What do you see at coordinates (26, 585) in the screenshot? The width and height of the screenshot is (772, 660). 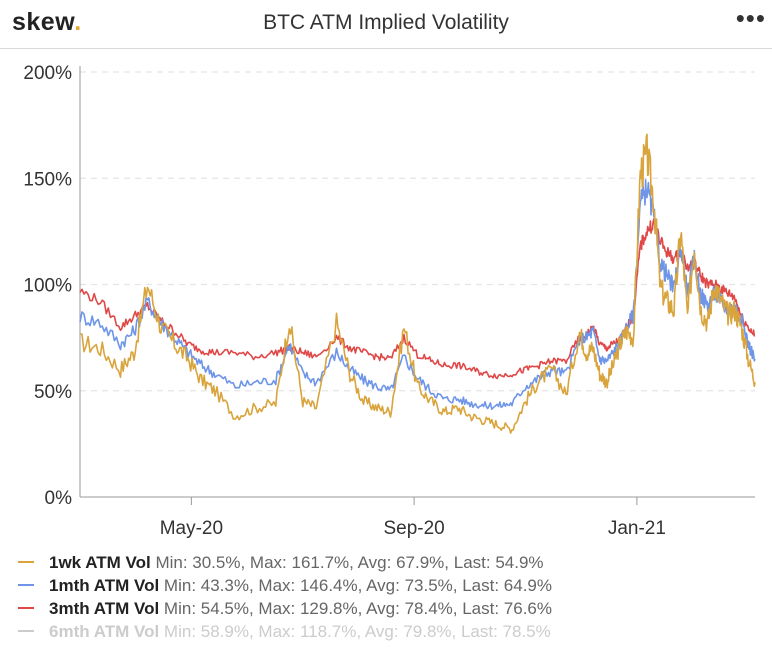 I see `legend-swatch-1mth` at bounding box center [26, 585].